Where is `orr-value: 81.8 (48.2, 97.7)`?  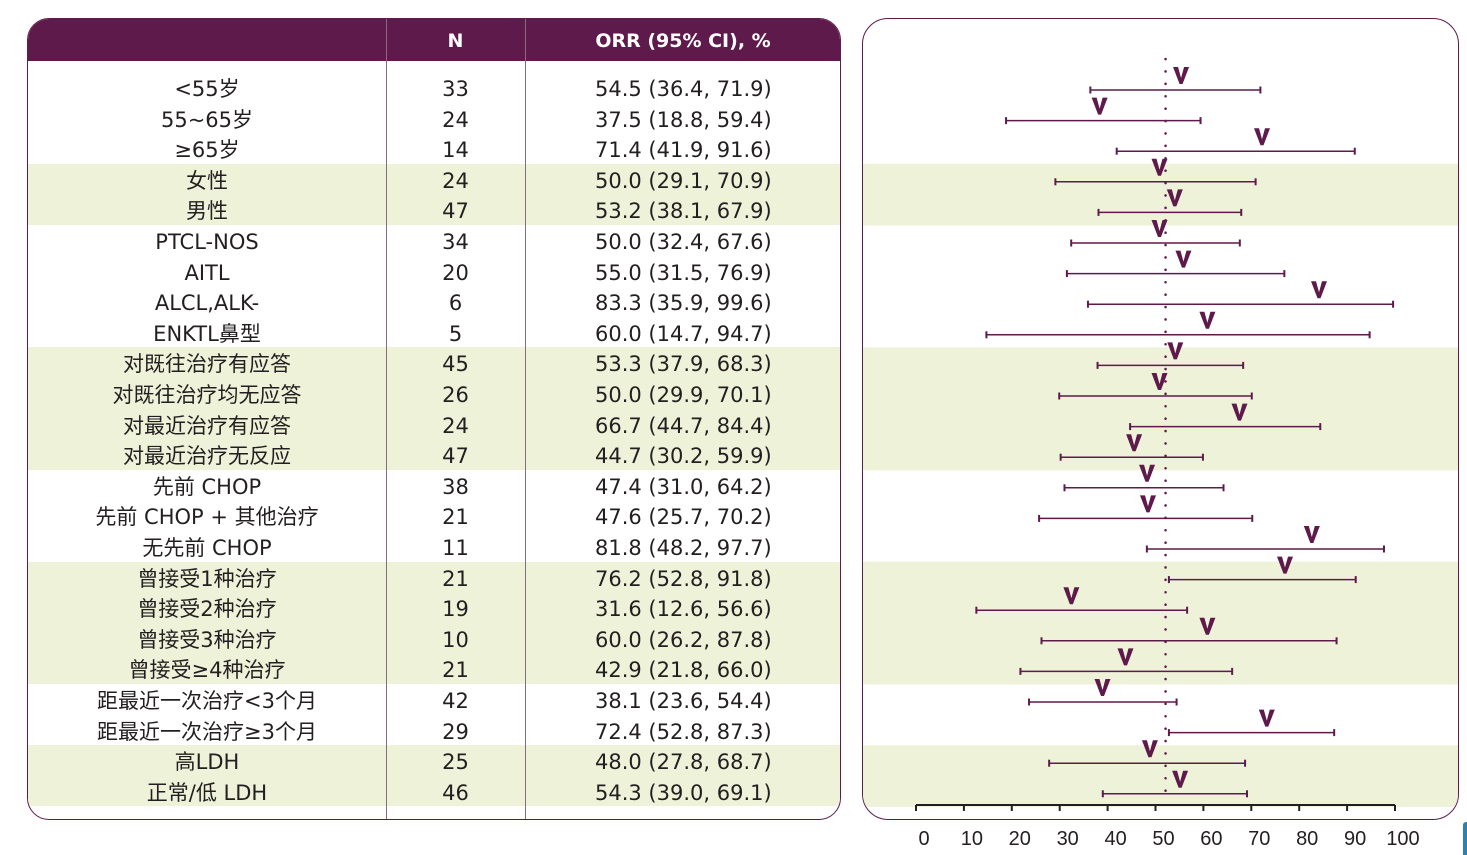
orr-value: 81.8 (48.2, 97.7) is located at coordinates (683, 548).